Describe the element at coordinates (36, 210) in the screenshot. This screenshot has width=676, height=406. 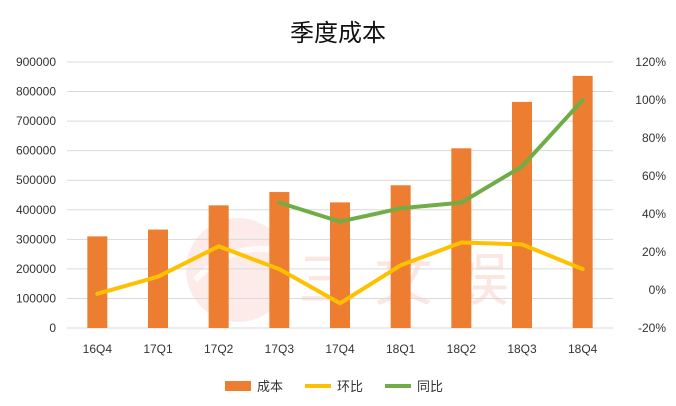
I see `y-left-tick-label: 400000` at that location.